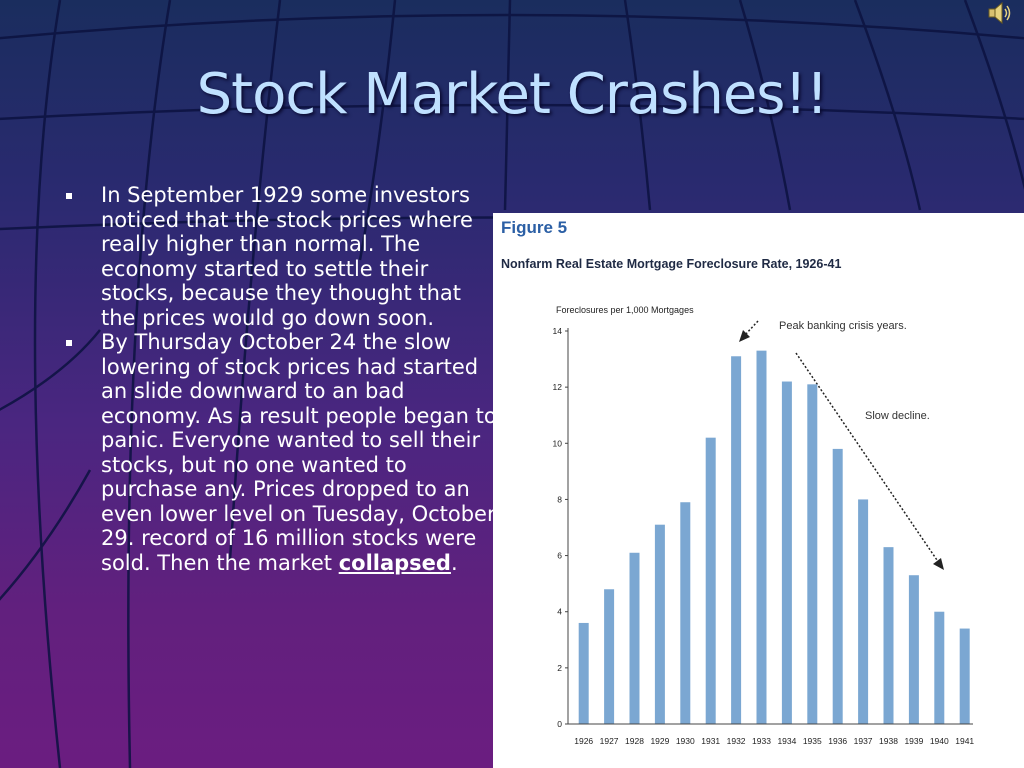  I want to click on x-tick-label: 1941, so click(964, 741).